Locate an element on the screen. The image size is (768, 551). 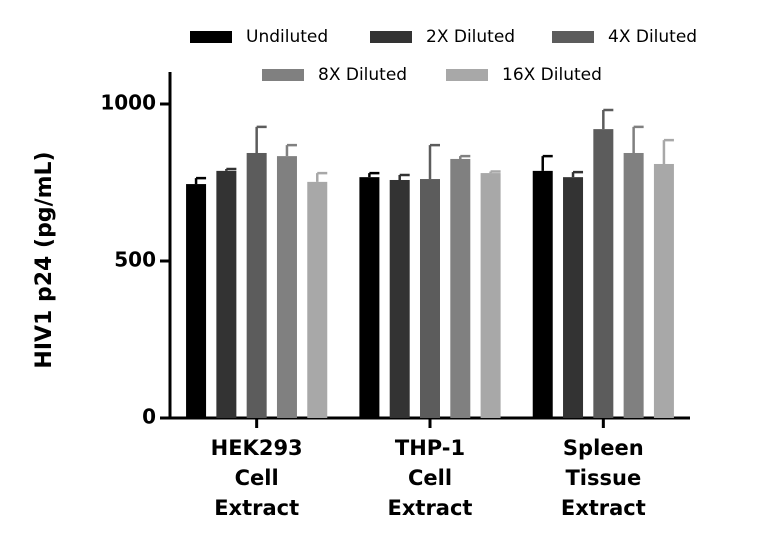
legend-label: 4X Diluted is located at coordinates (652, 37).